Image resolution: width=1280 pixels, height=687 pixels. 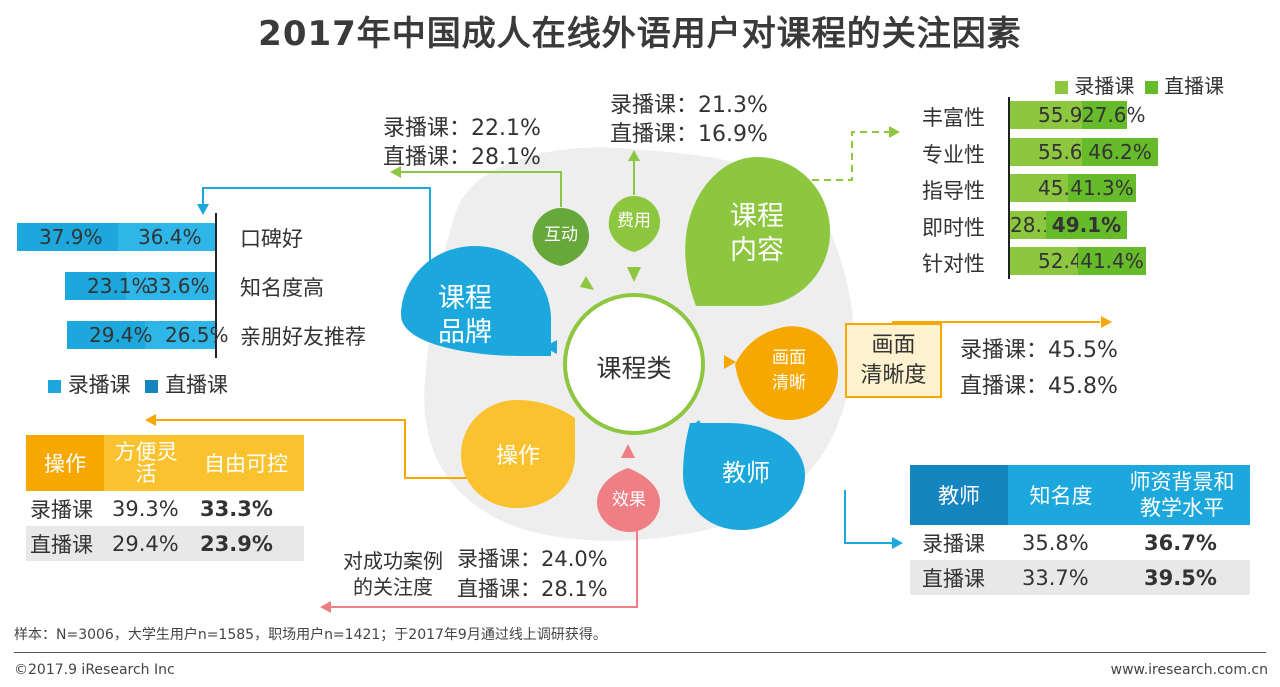 What do you see at coordinates (187, 335) in the screenshot?
I see `brand-bar-zhibo: 26.5%` at bounding box center [187, 335].